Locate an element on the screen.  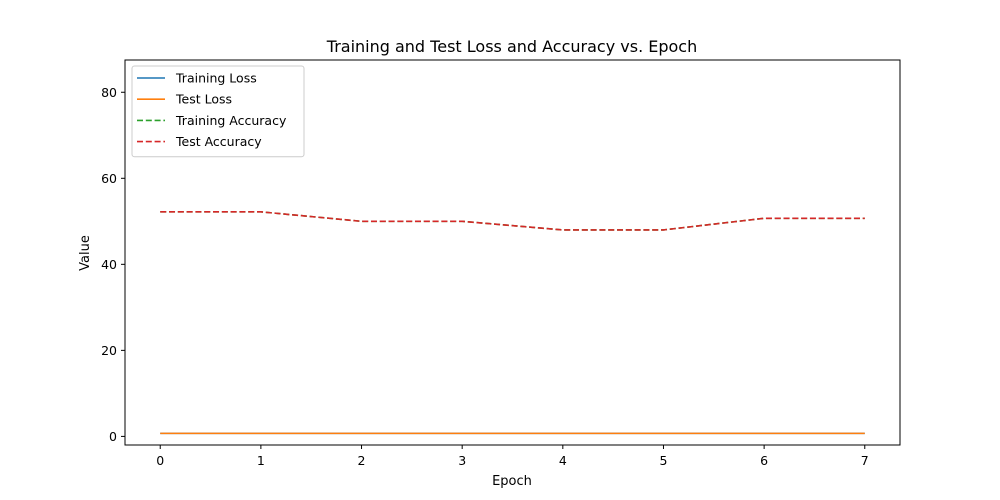
legend-label-training-accuracy: Training Accuracy is located at coordinates (231, 120).